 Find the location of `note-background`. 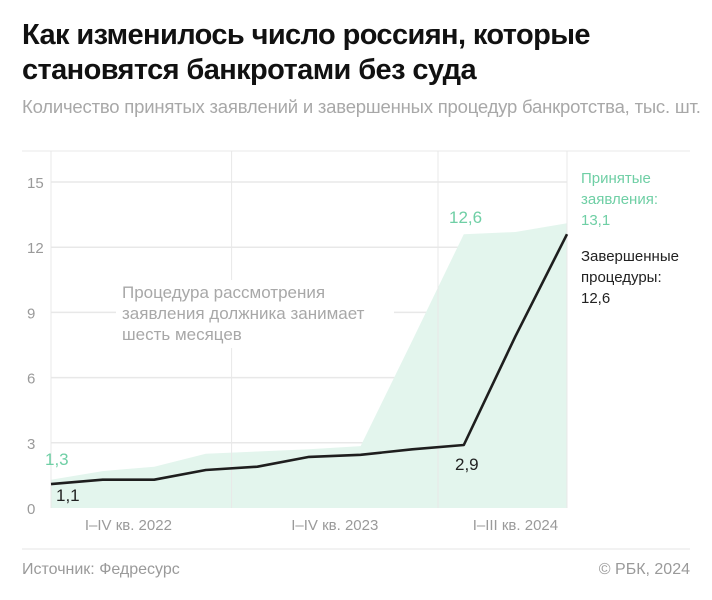

note-background is located at coordinates (255, 314).